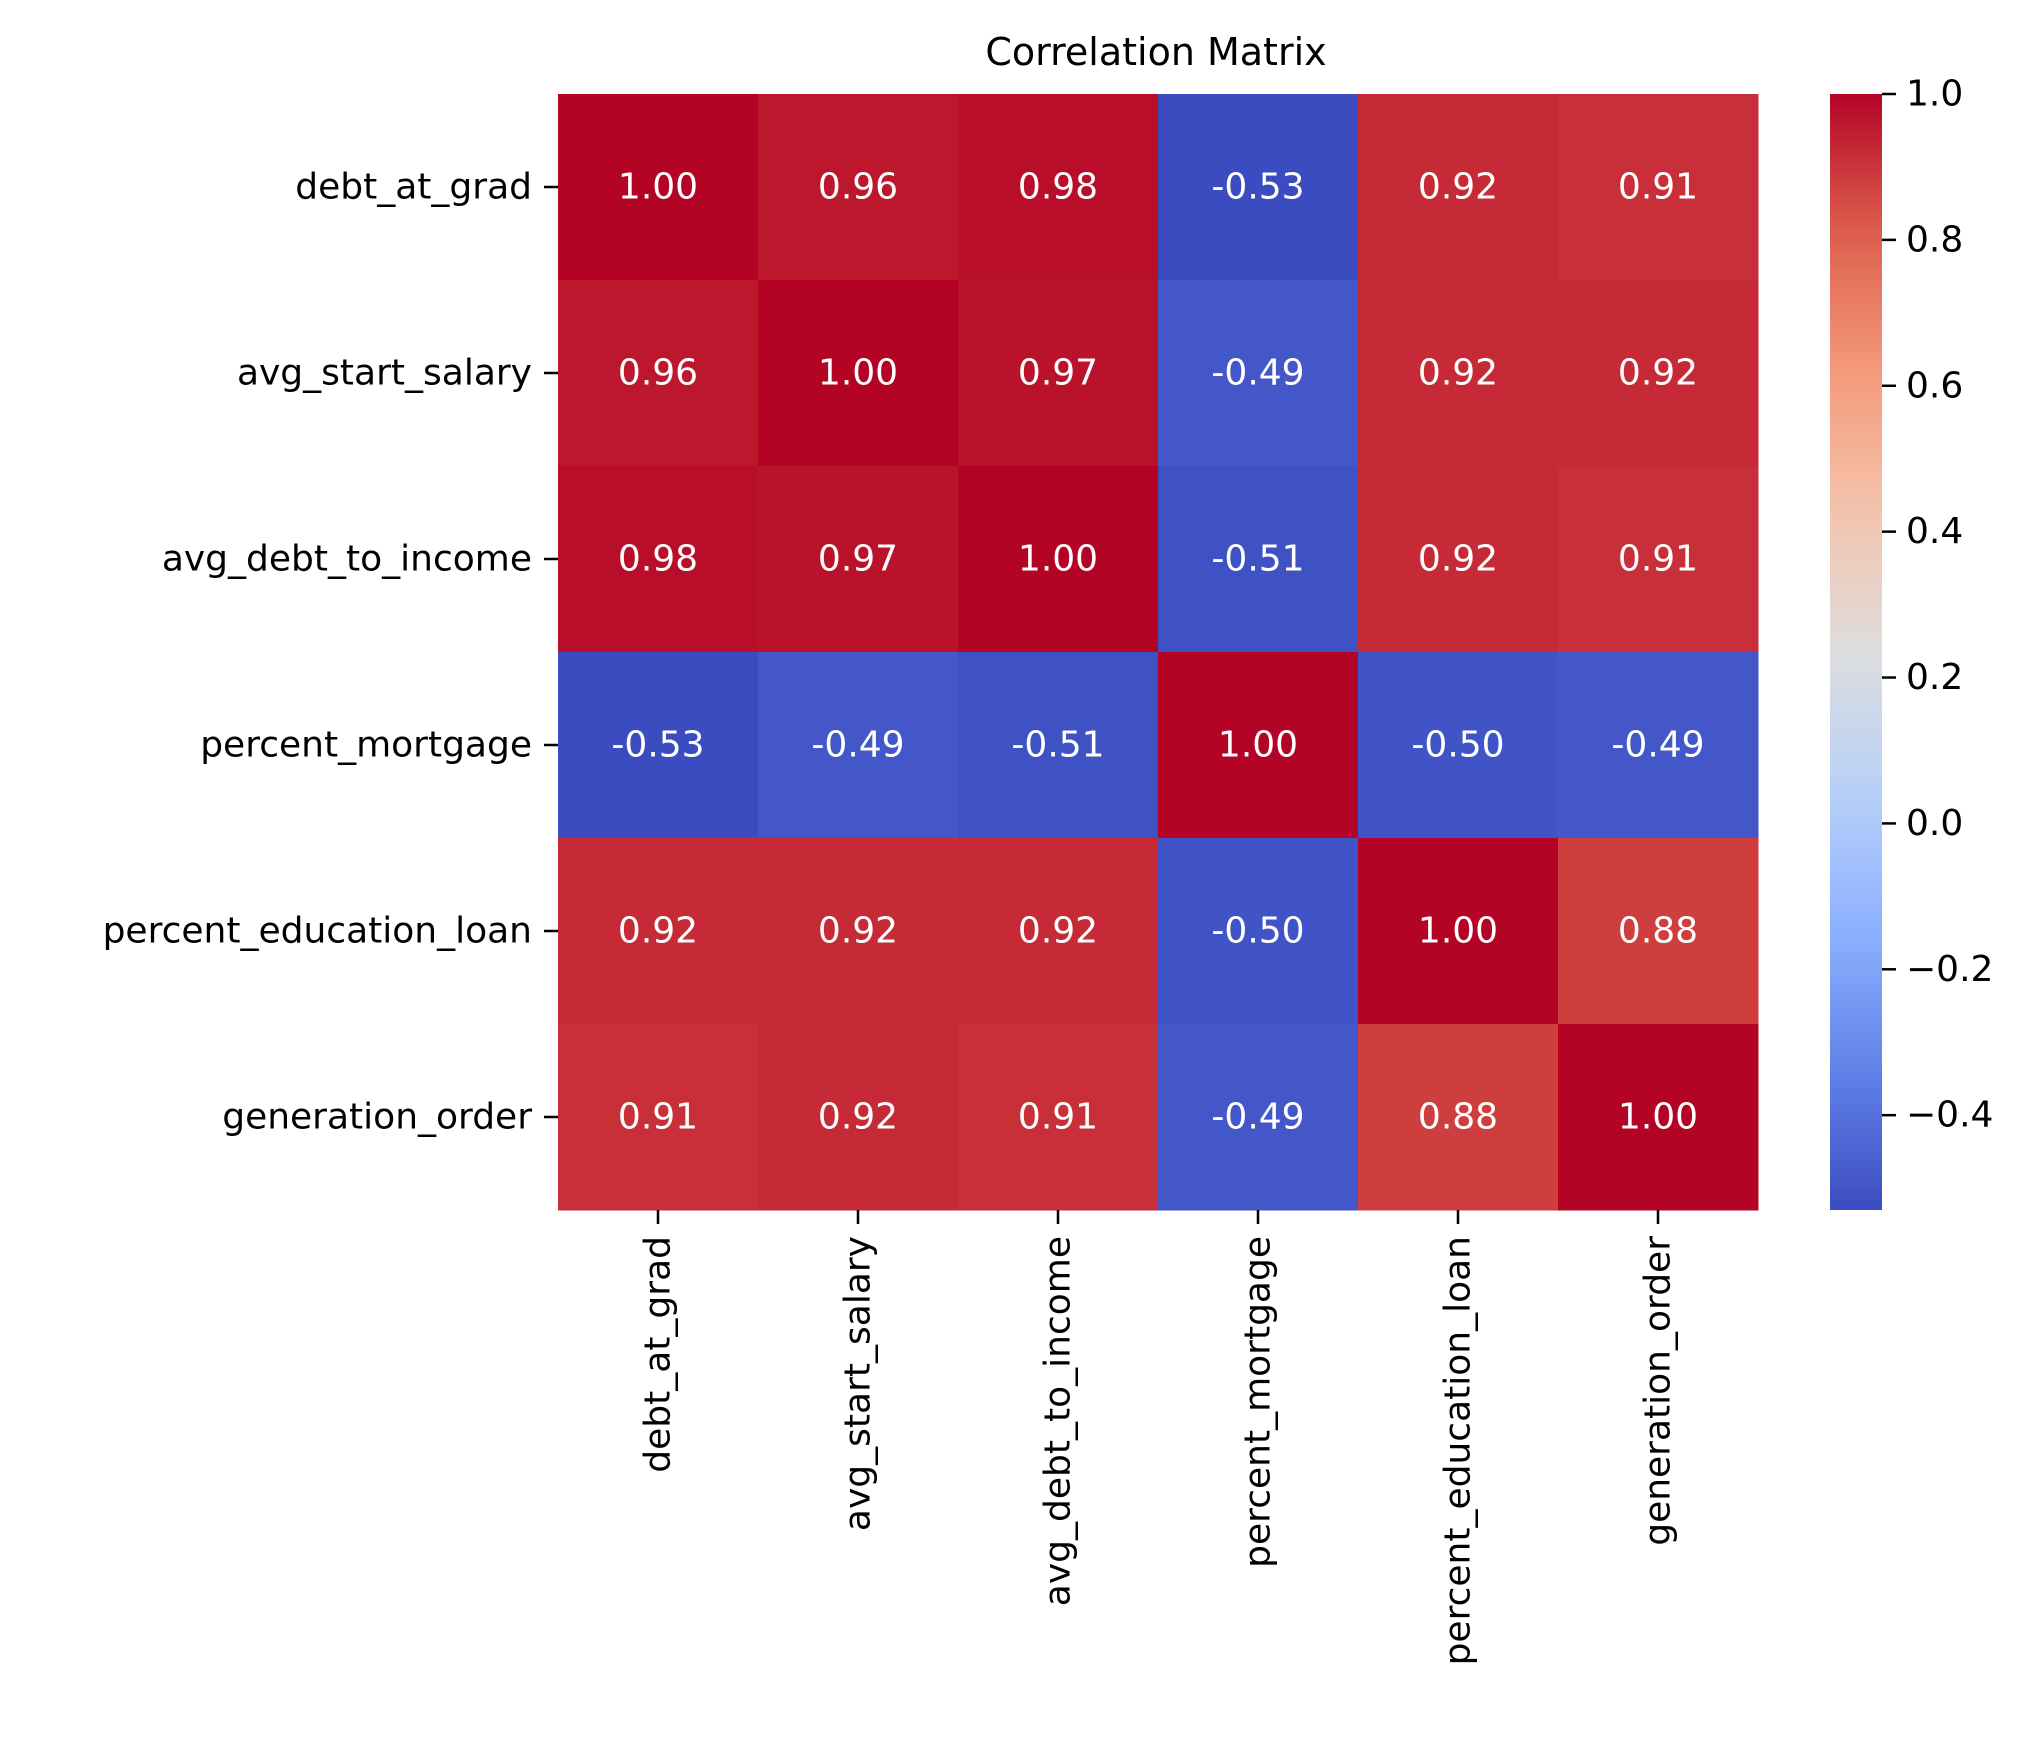 The height and width of the screenshot is (1757, 2036). Describe the element at coordinates (1856, 652) in the screenshot. I see `colorbar-gradient` at that location.